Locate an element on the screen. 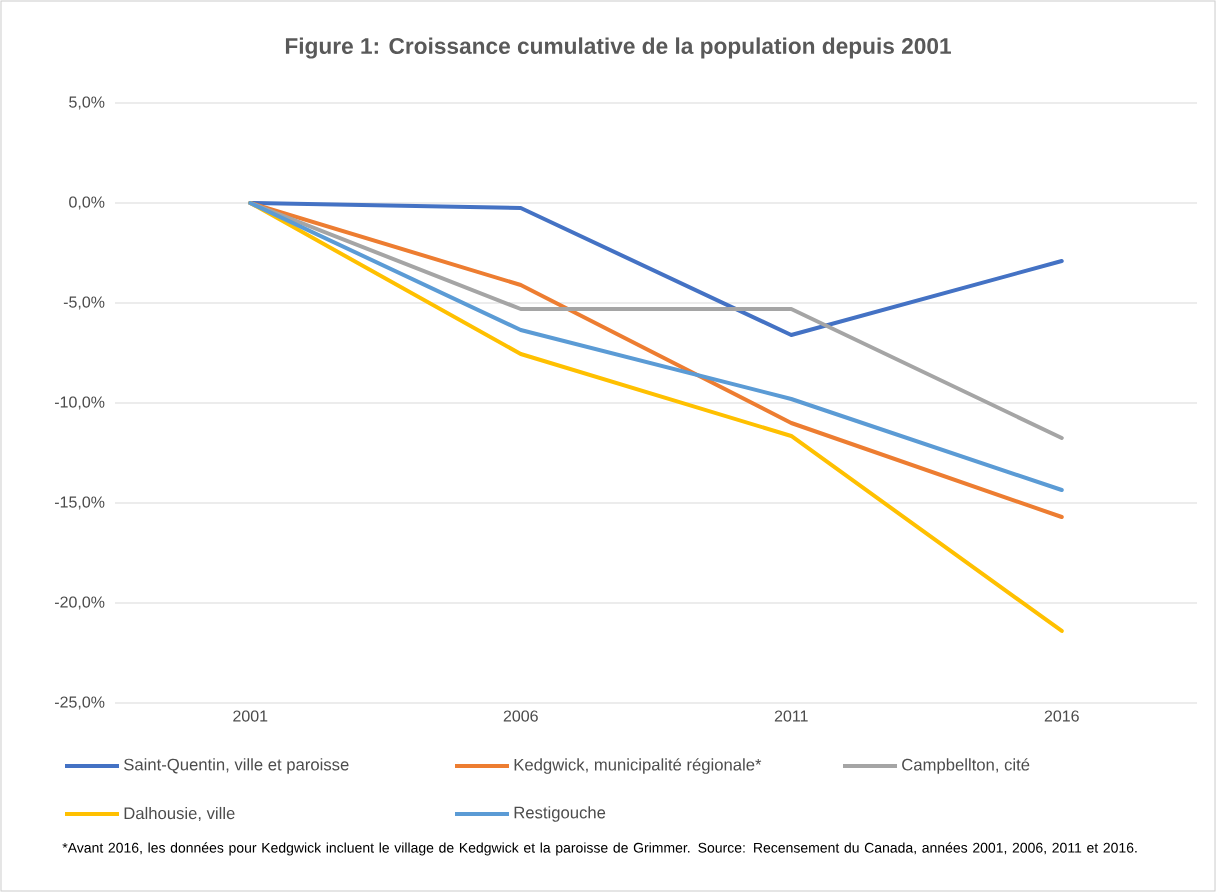  y-tick-label: -10,0% is located at coordinates (79, 403).